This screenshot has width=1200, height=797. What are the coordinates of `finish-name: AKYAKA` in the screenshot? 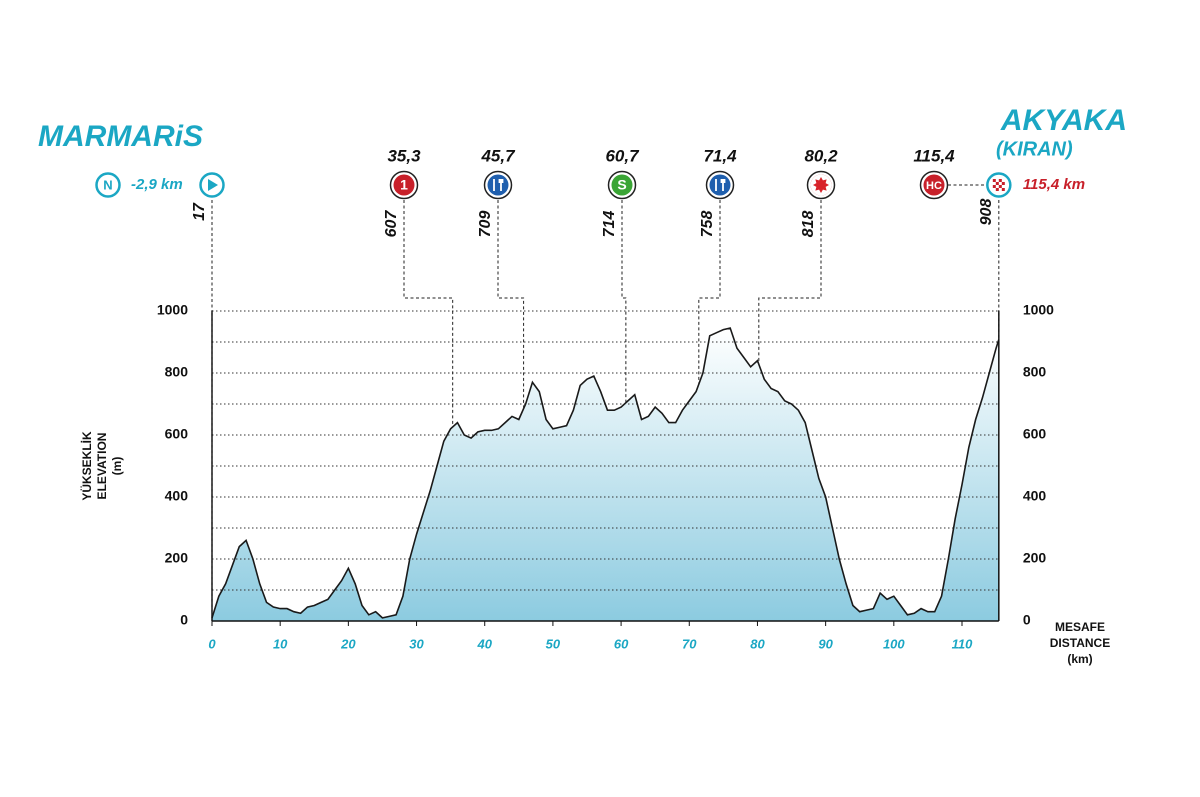 It's located at (1063, 120).